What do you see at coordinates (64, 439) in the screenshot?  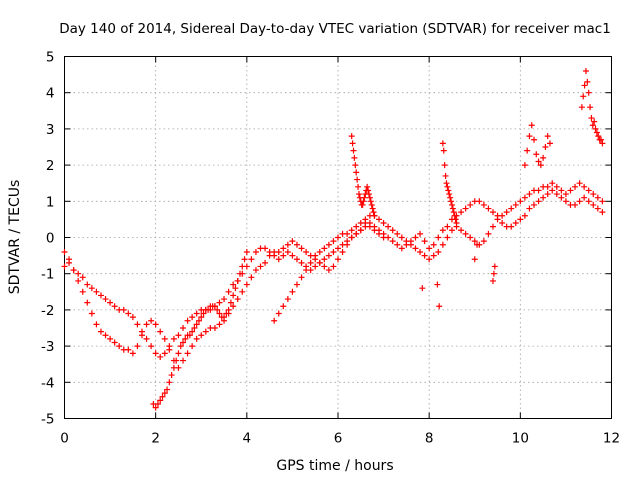 I see `x-tick-label: 0` at bounding box center [64, 439].